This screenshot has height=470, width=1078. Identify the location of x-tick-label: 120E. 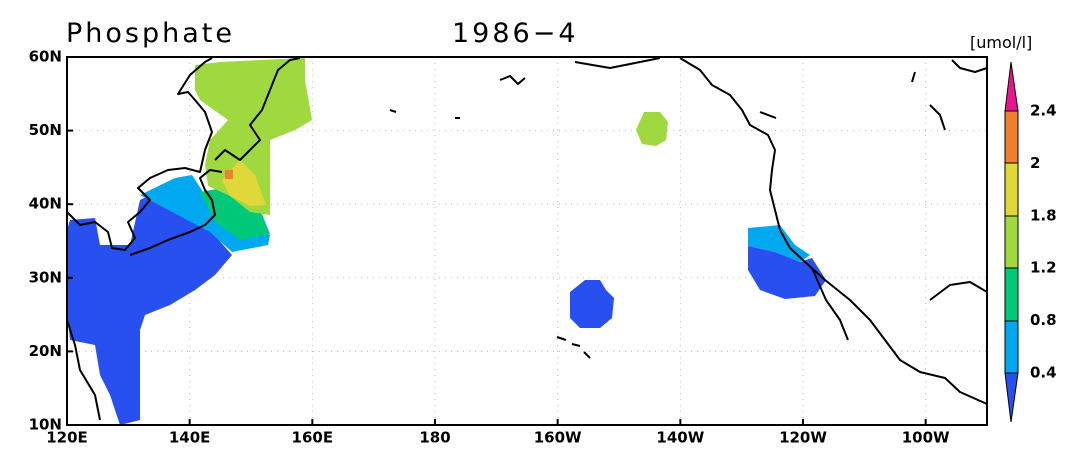
(67, 438).